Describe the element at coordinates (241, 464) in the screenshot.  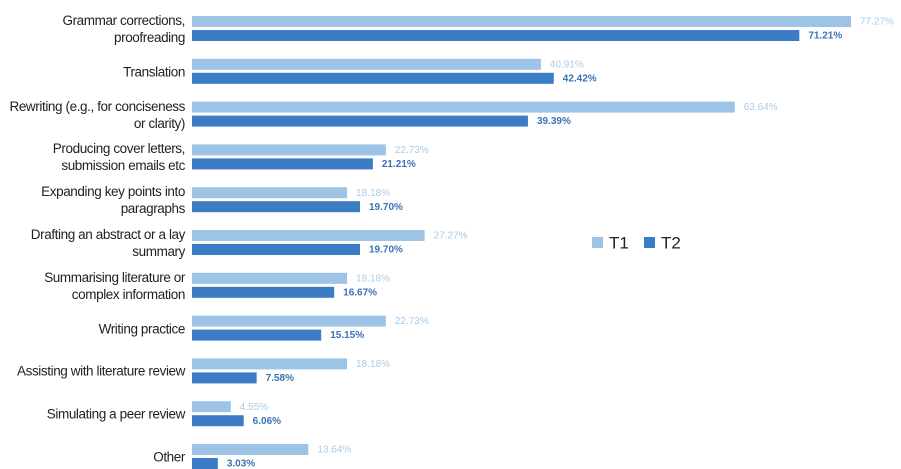
I see `value-label: 3.03%` at that location.